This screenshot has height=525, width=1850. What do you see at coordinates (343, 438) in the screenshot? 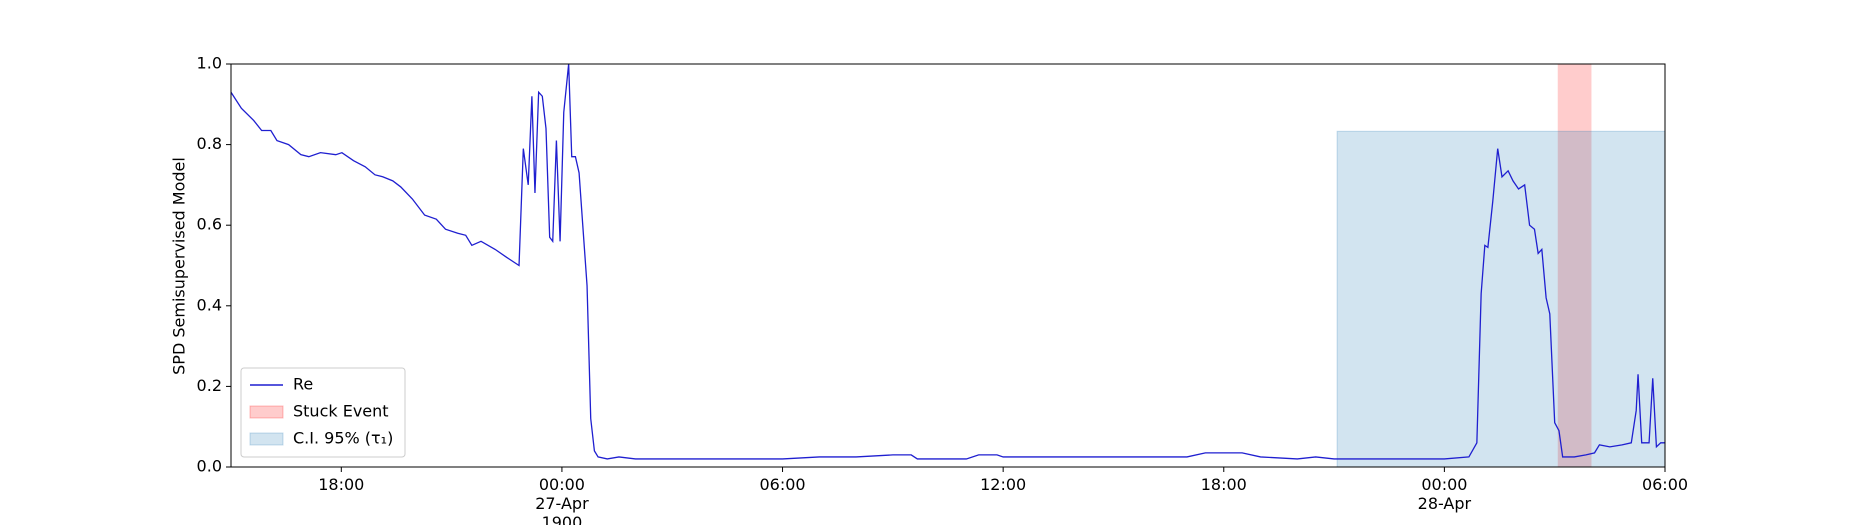
I see `legend-label: C.I. 95% (τ₁)` at bounding box center [343, 438].